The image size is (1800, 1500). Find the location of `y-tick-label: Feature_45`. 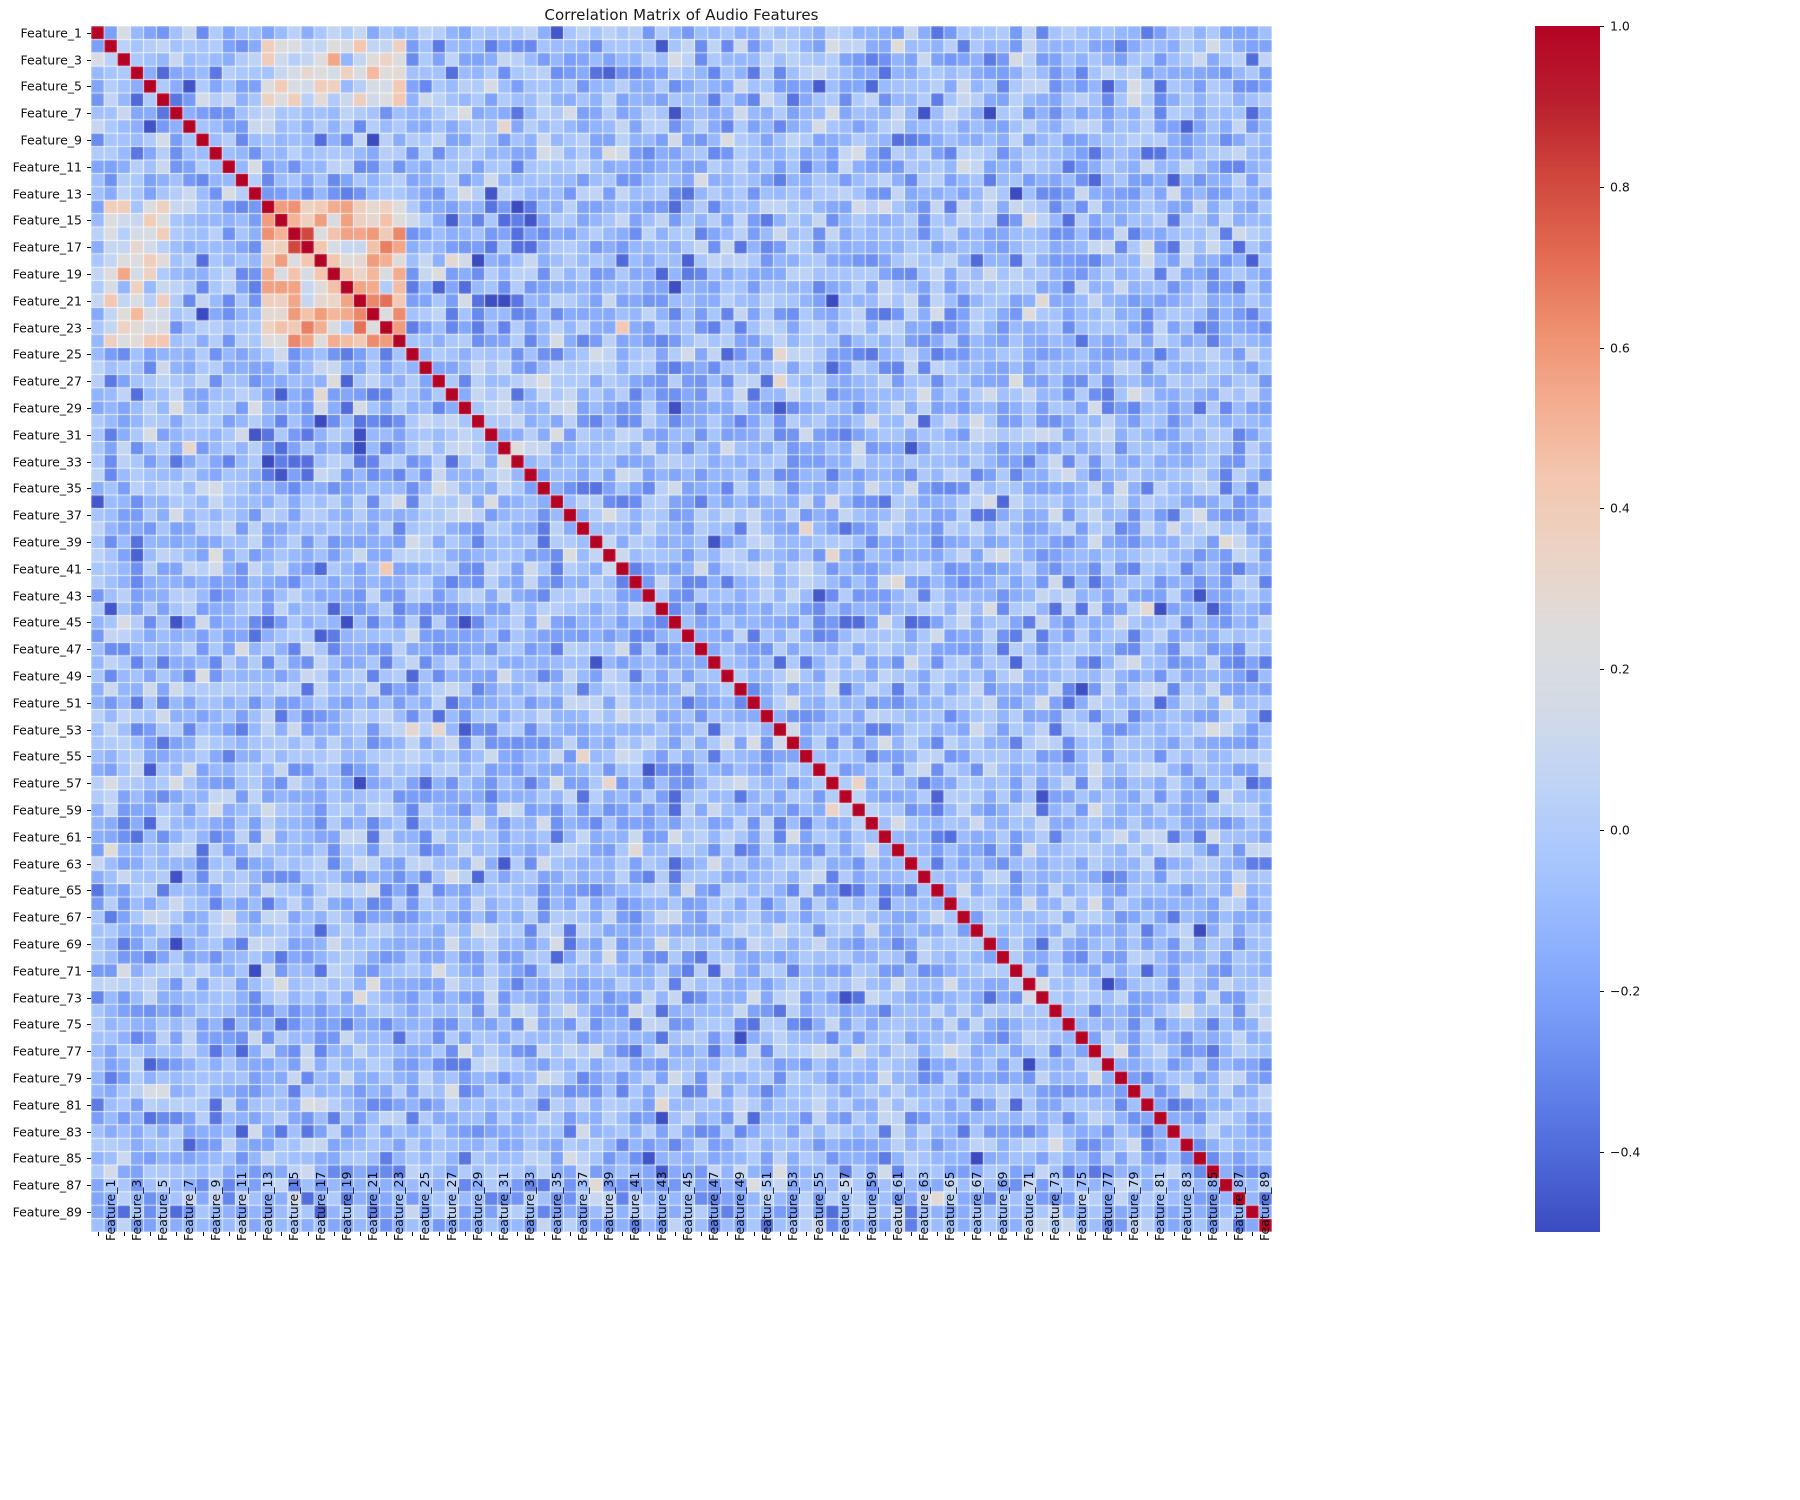

y-tick-label: Feature_45 is located at coordinates (47, 622).